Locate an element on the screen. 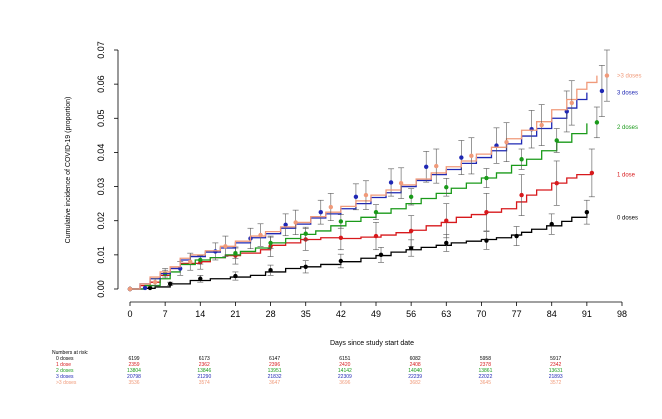 The height and width of the screenshot is (419, 662). risk-cell: 6151 is located at coordinates (344, 359).